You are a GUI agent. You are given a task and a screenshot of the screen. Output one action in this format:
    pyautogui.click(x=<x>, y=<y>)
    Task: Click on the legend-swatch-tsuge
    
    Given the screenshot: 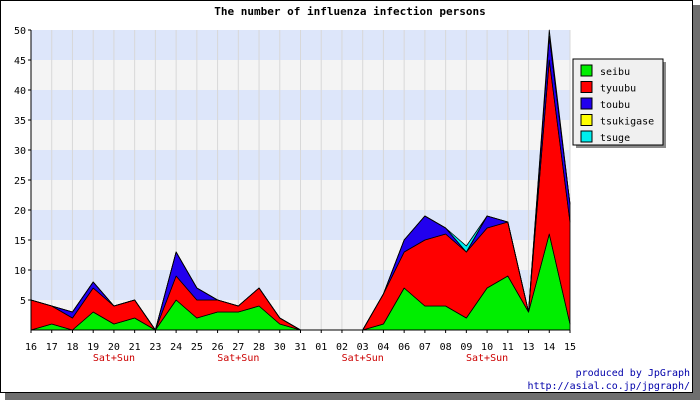 What is the action you would take?
    pyautogui.click(x=586, y=136)
    